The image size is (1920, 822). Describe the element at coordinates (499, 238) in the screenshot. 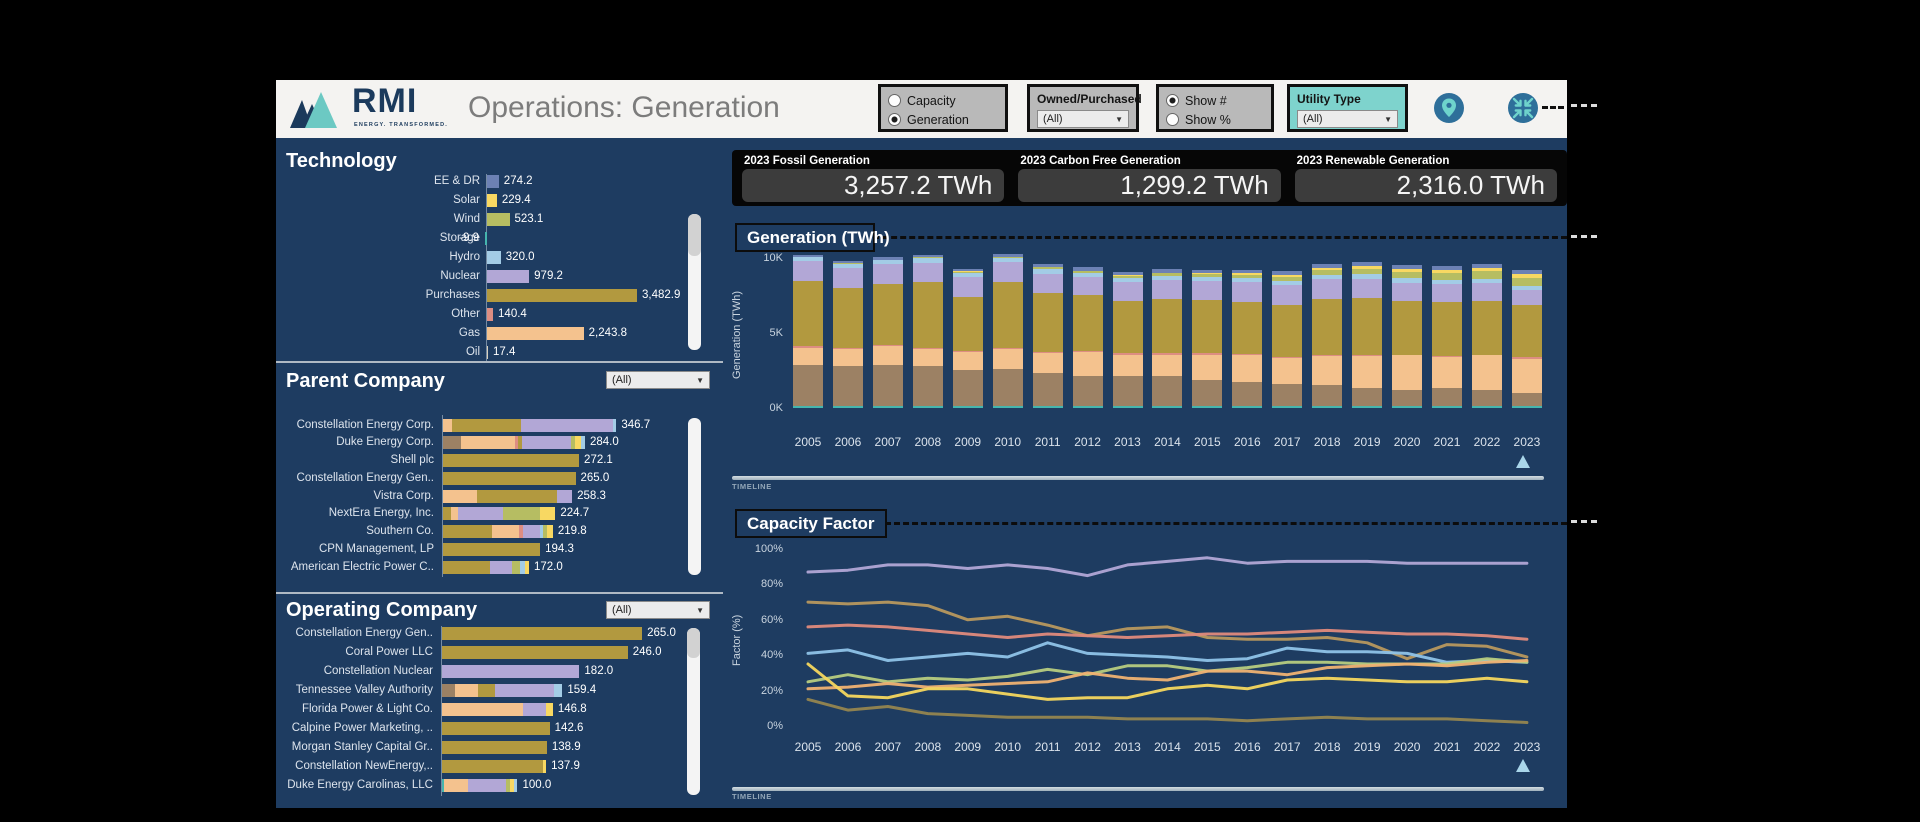

I see `technology-row-storage: Storage -9.9` at that location.